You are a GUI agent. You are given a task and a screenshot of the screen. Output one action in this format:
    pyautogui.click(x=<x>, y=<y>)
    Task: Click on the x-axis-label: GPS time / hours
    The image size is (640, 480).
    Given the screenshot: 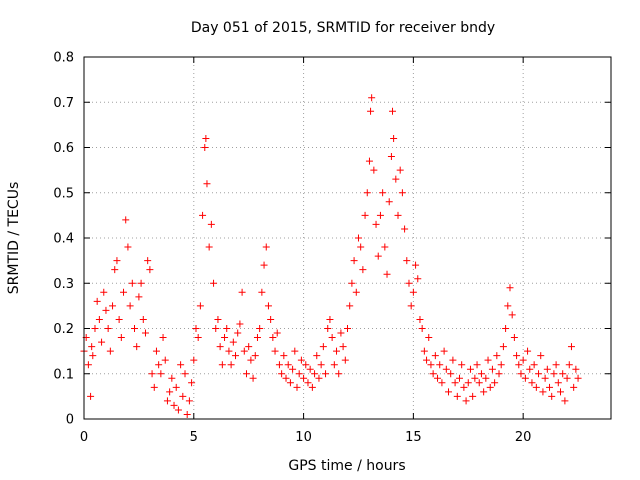 What is the action you would take?
    pyautogui.click(x=346, y=466)
    